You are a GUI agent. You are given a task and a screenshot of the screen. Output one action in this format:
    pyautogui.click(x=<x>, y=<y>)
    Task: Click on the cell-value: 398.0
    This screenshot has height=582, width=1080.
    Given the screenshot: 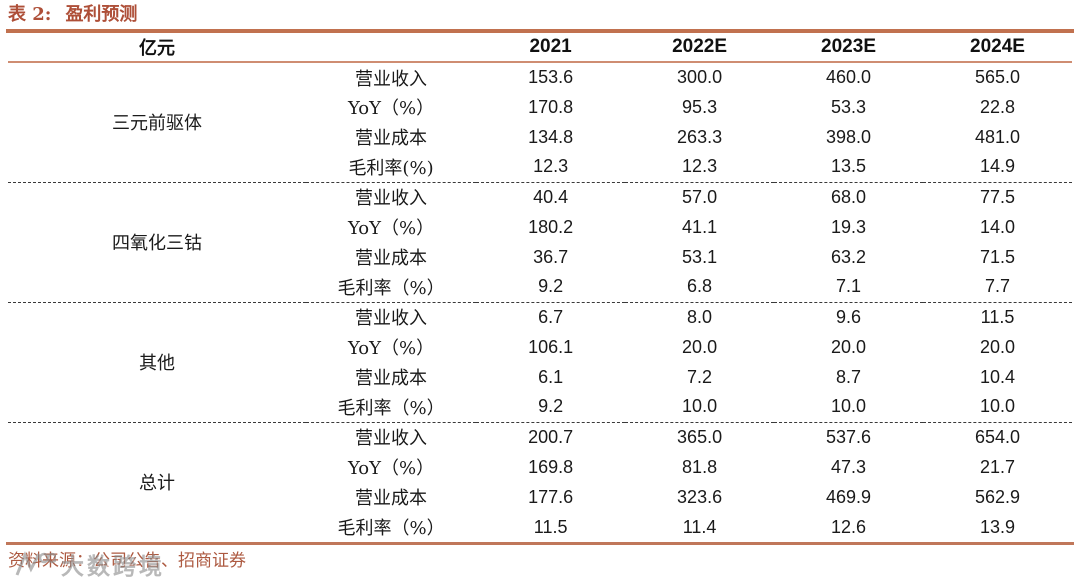 What is the action you would take?
    pyautogui.click(x=849, y=136)
    